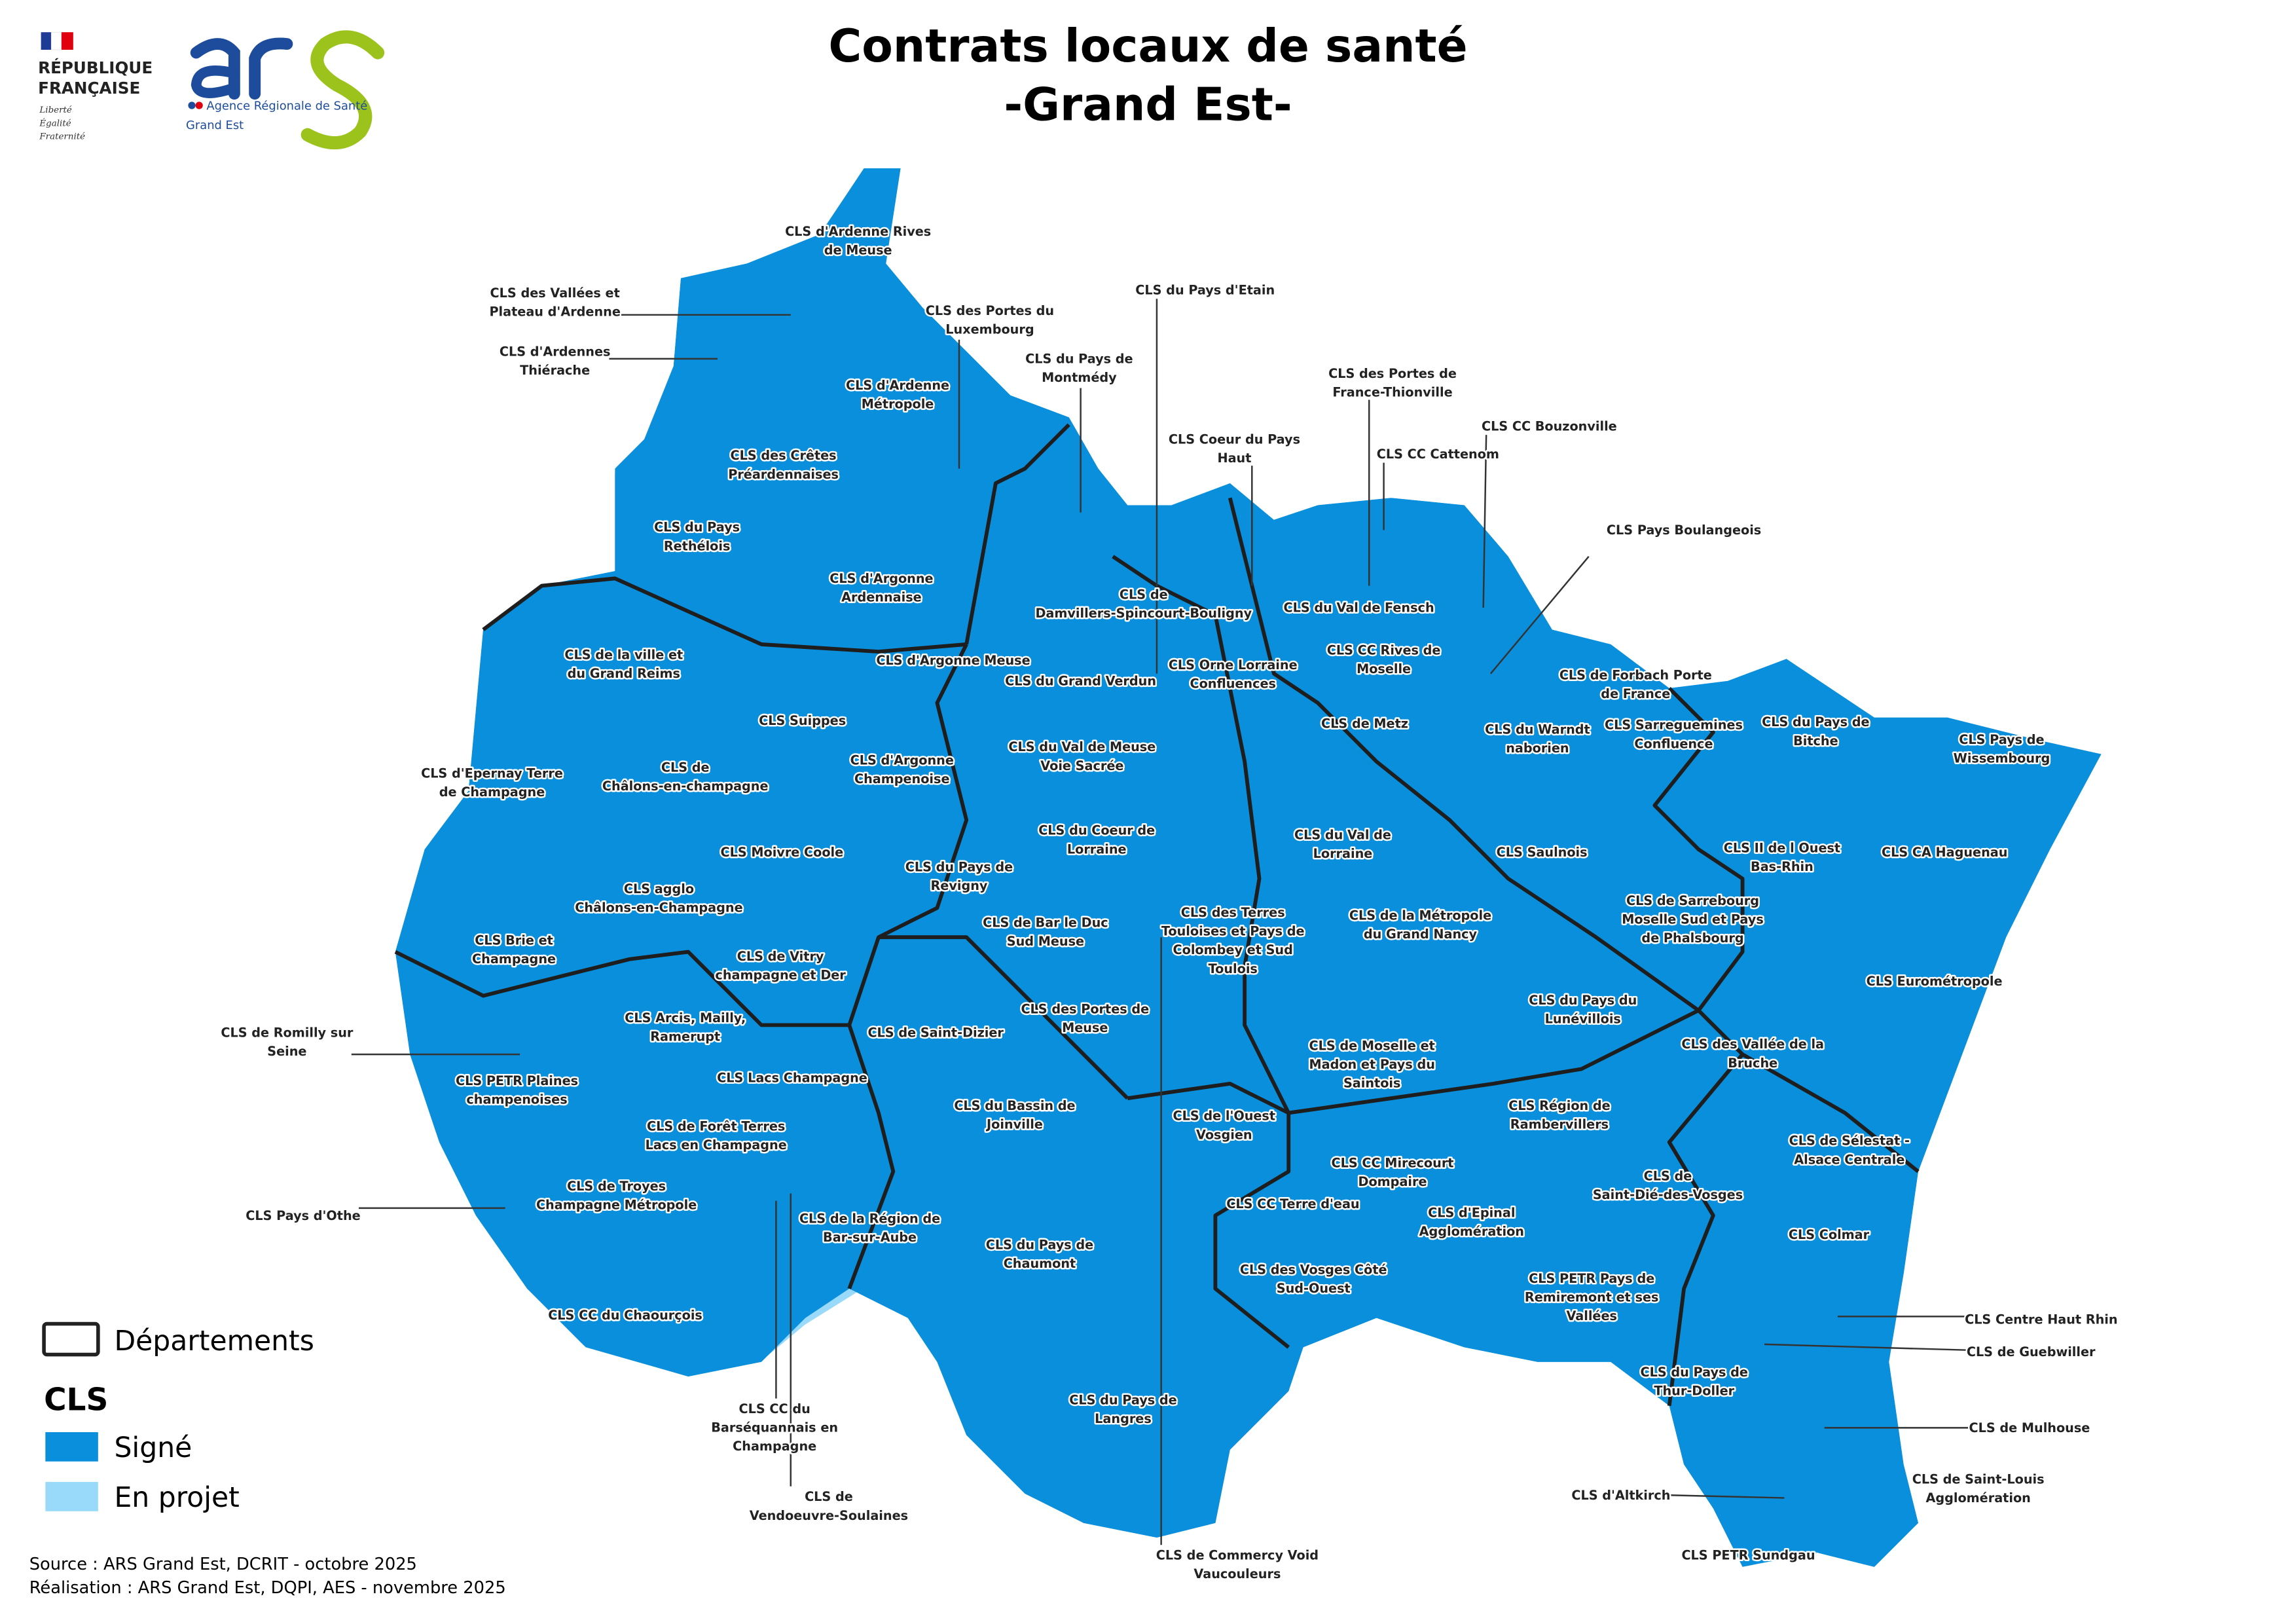 This screenshot has height=1624, width=2296. What do you see at coordinates (1635, 693) in the screenshot?
I see `cls-label-line: de France` at bounding box center [1635, 693].